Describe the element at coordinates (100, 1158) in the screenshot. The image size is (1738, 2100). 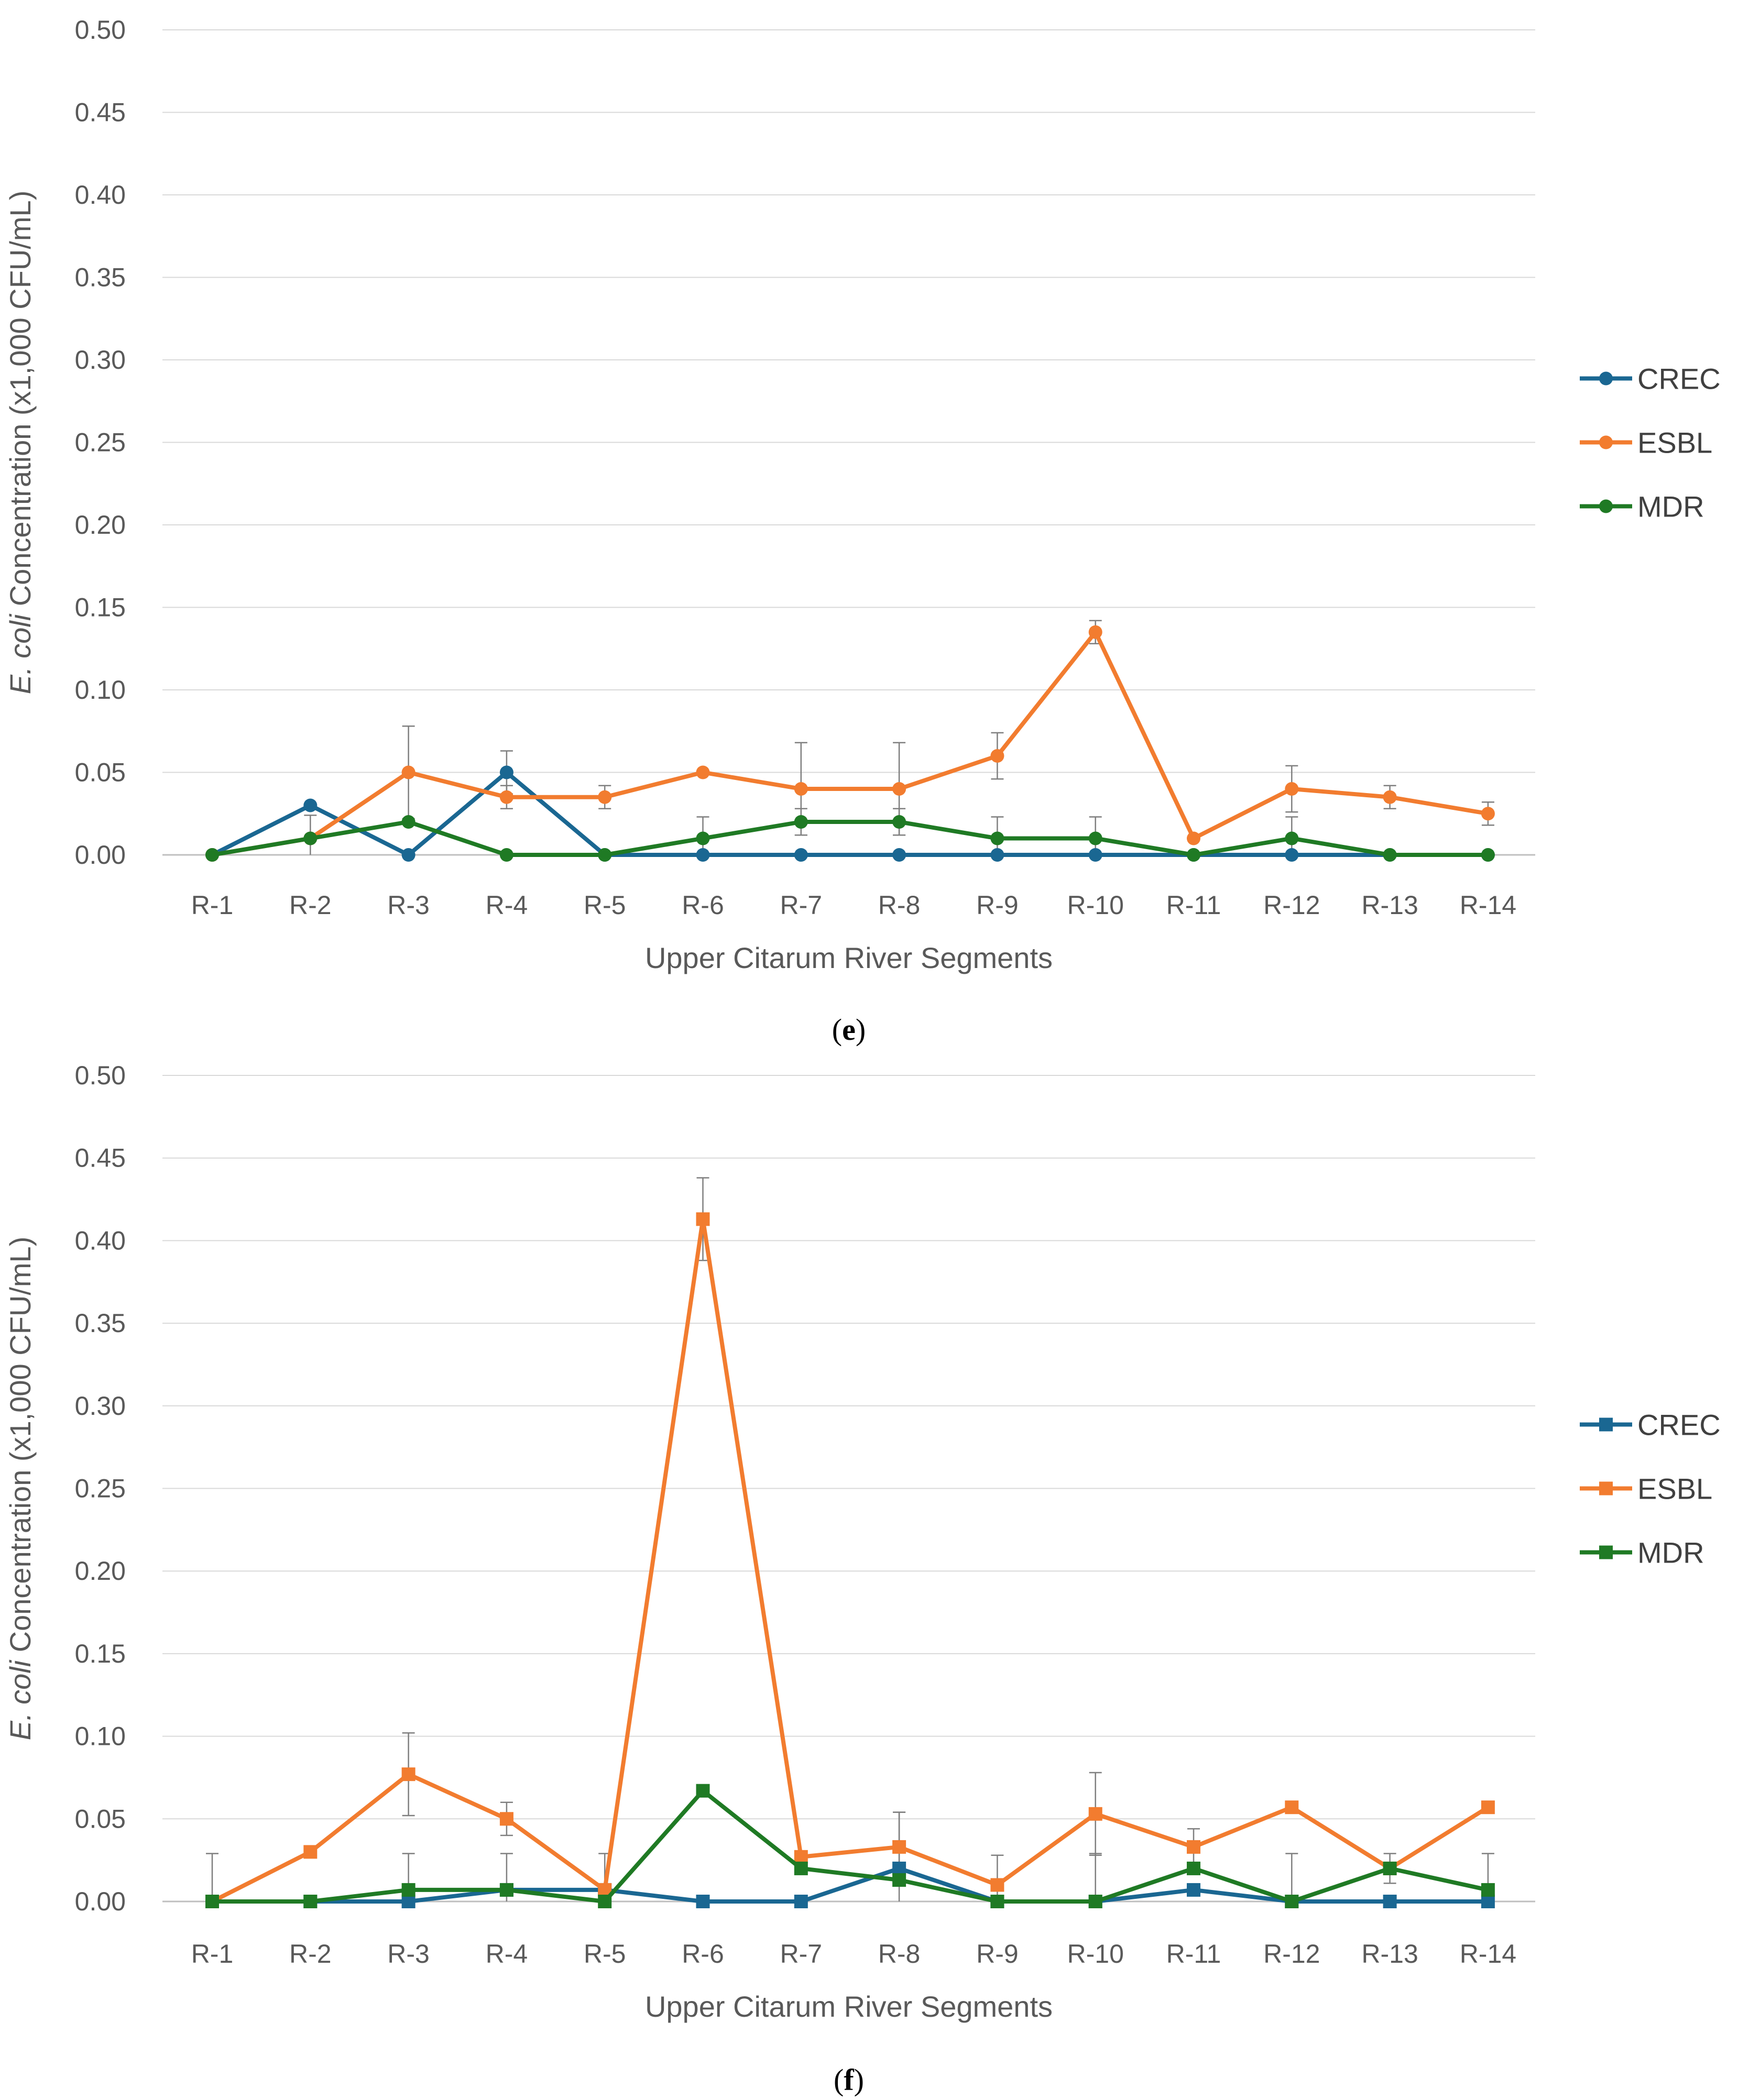
I see `y-tick-label: 0.45` at that location.